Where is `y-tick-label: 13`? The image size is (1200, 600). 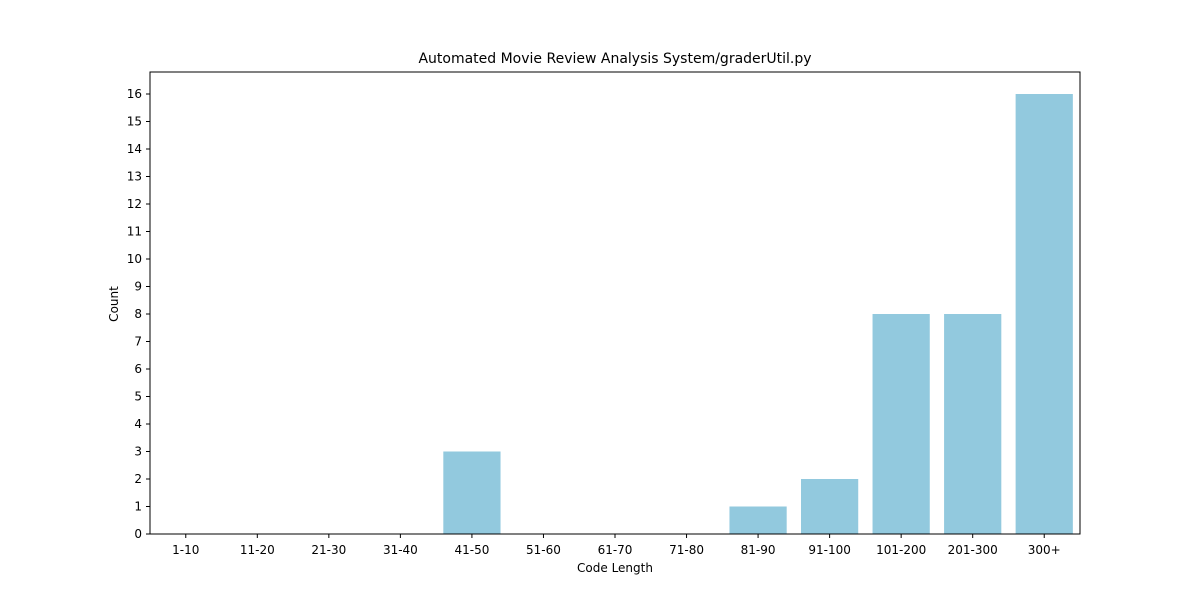
y-tick-label: 13 is located at coordinates (134, 177).